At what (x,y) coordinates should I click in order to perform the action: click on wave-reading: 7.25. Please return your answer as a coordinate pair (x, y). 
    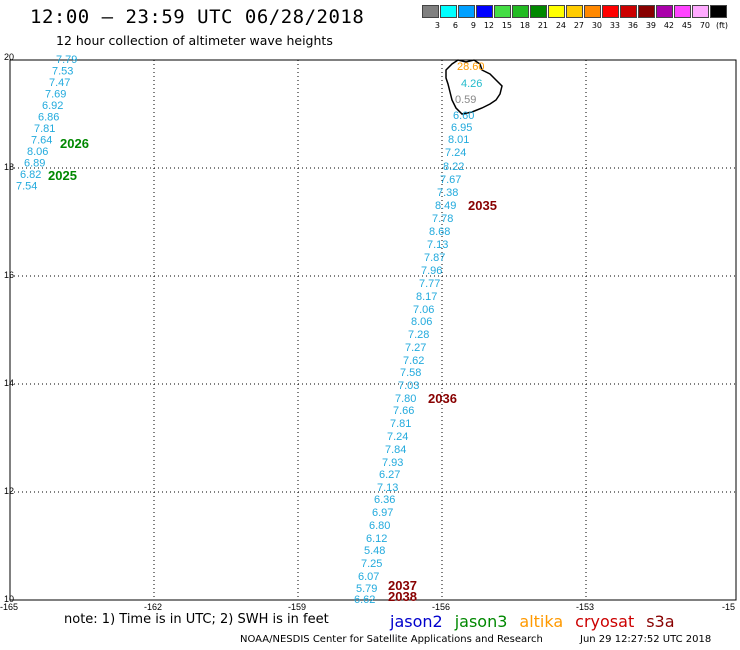
    Looking at the image, I should click on (371, 564).